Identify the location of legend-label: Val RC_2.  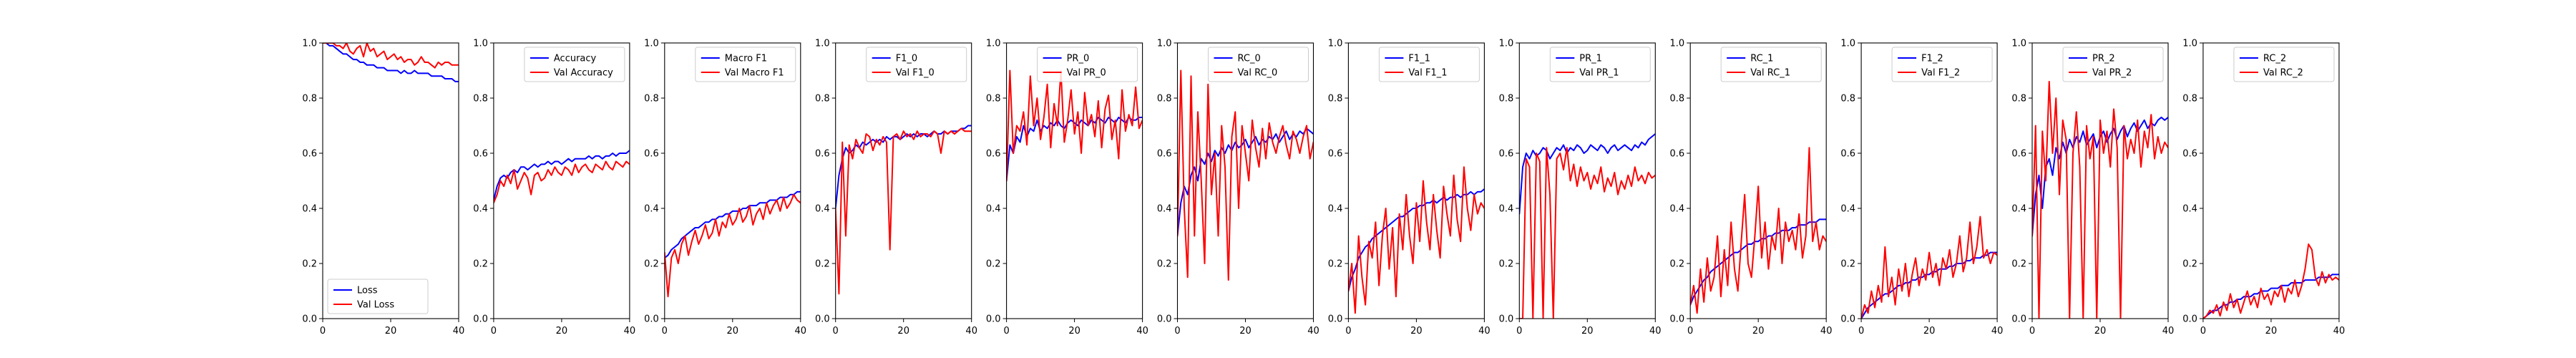
(2283, 73).